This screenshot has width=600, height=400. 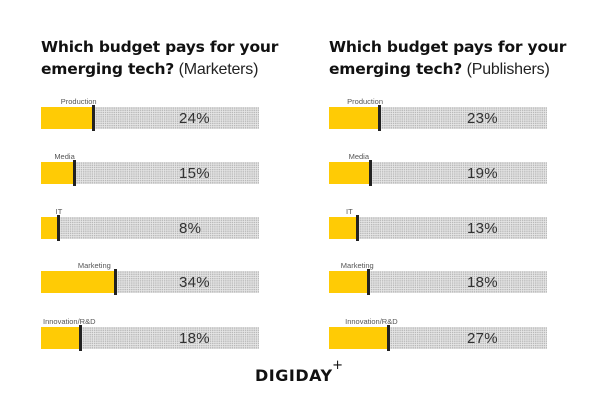 What do you see at coordinates (294, 375) in the screenshot?
I see `logo-text: DIGIDAY` at bounding box center [294, 375].